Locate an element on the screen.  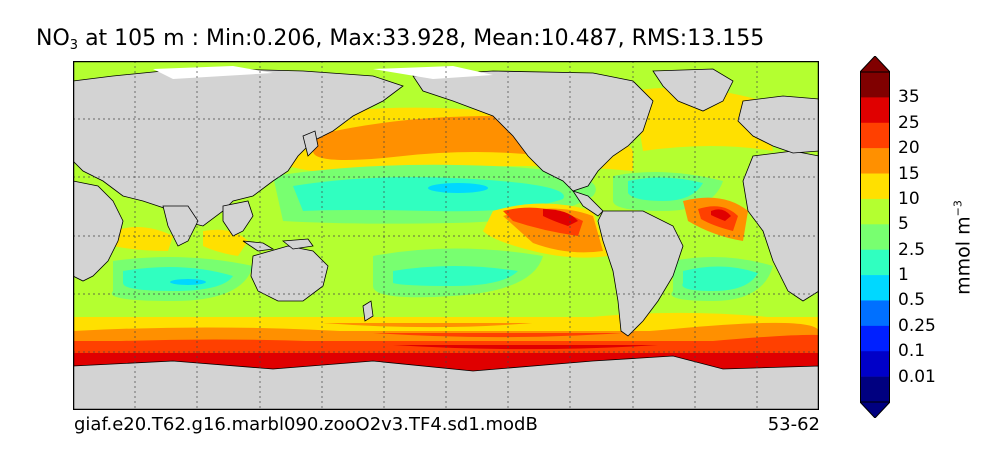
land-europe is located at coordinates (778, 124).